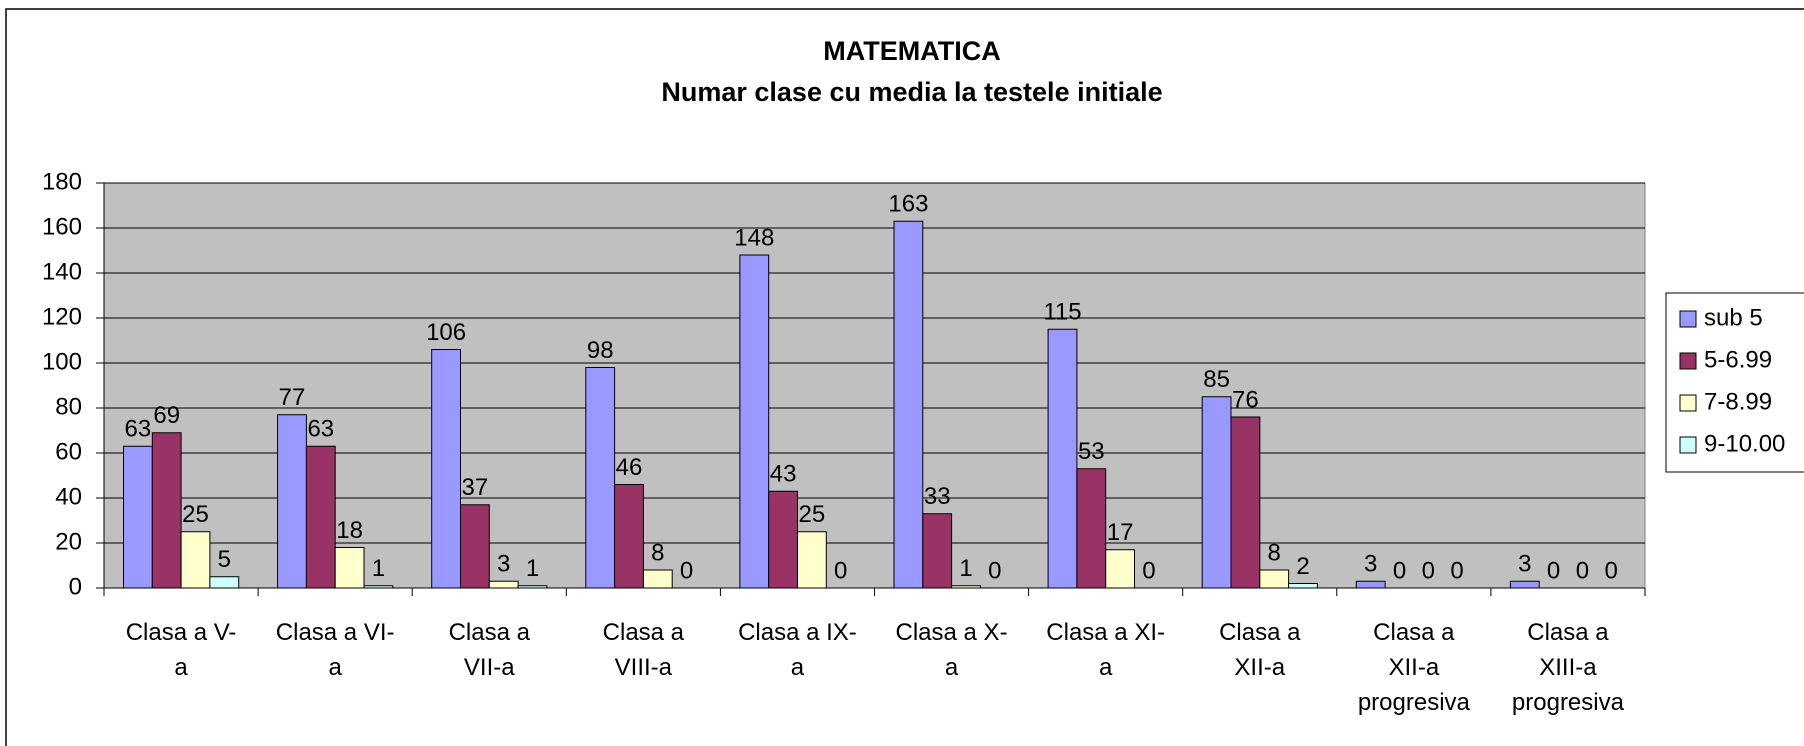  What do you see at coordinates (911, 51) in the screenshot?
I see `chart-title: MATEMATICA` at bounding box center [911, 51].